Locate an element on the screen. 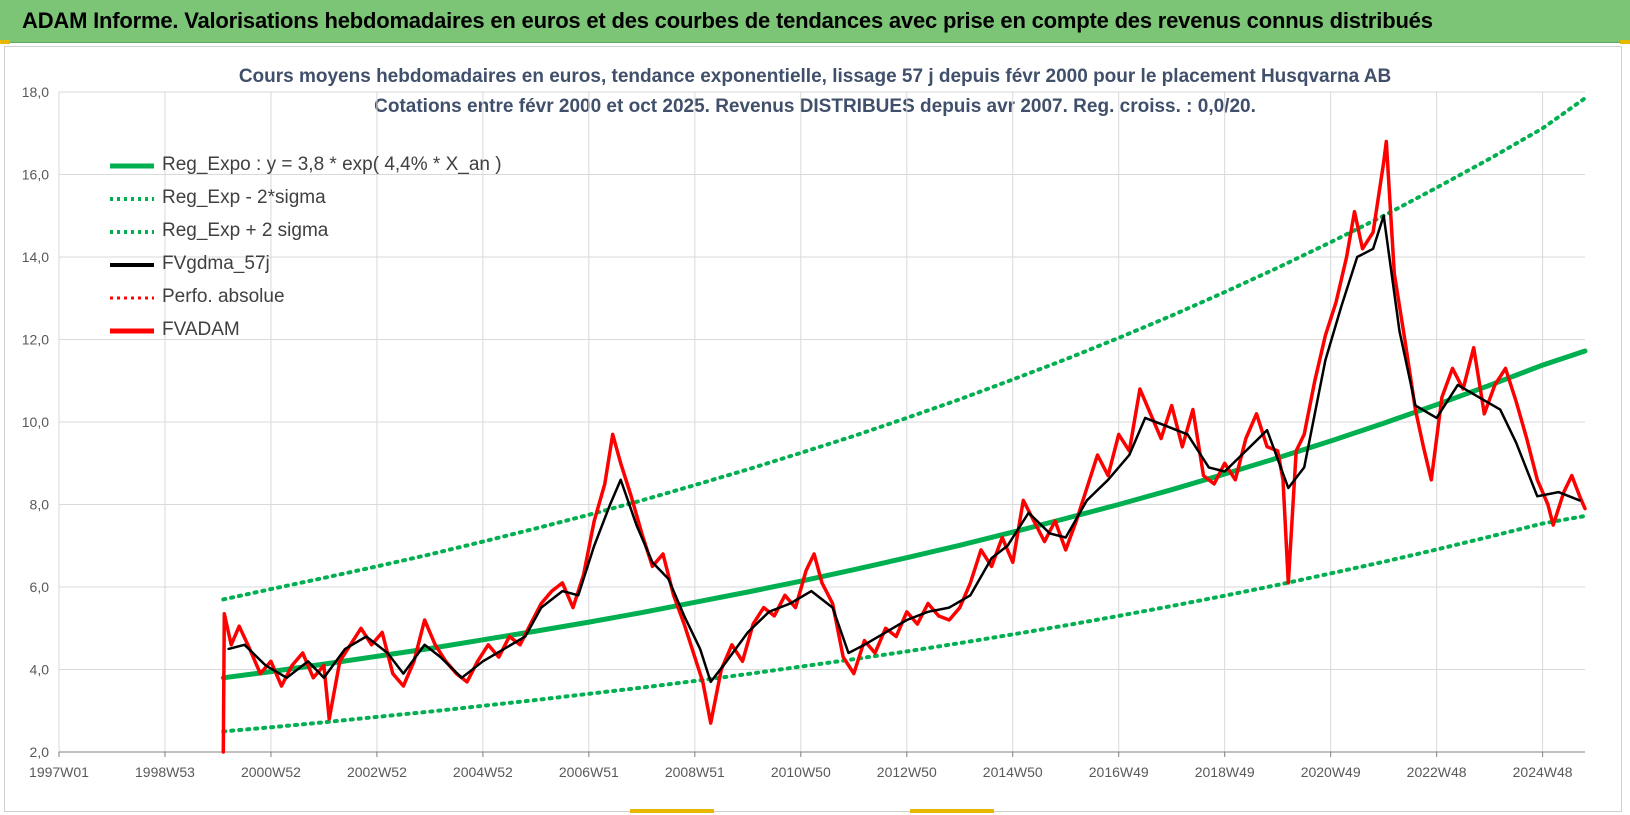  bottom-mark-right is located at coordinates (952, 811).